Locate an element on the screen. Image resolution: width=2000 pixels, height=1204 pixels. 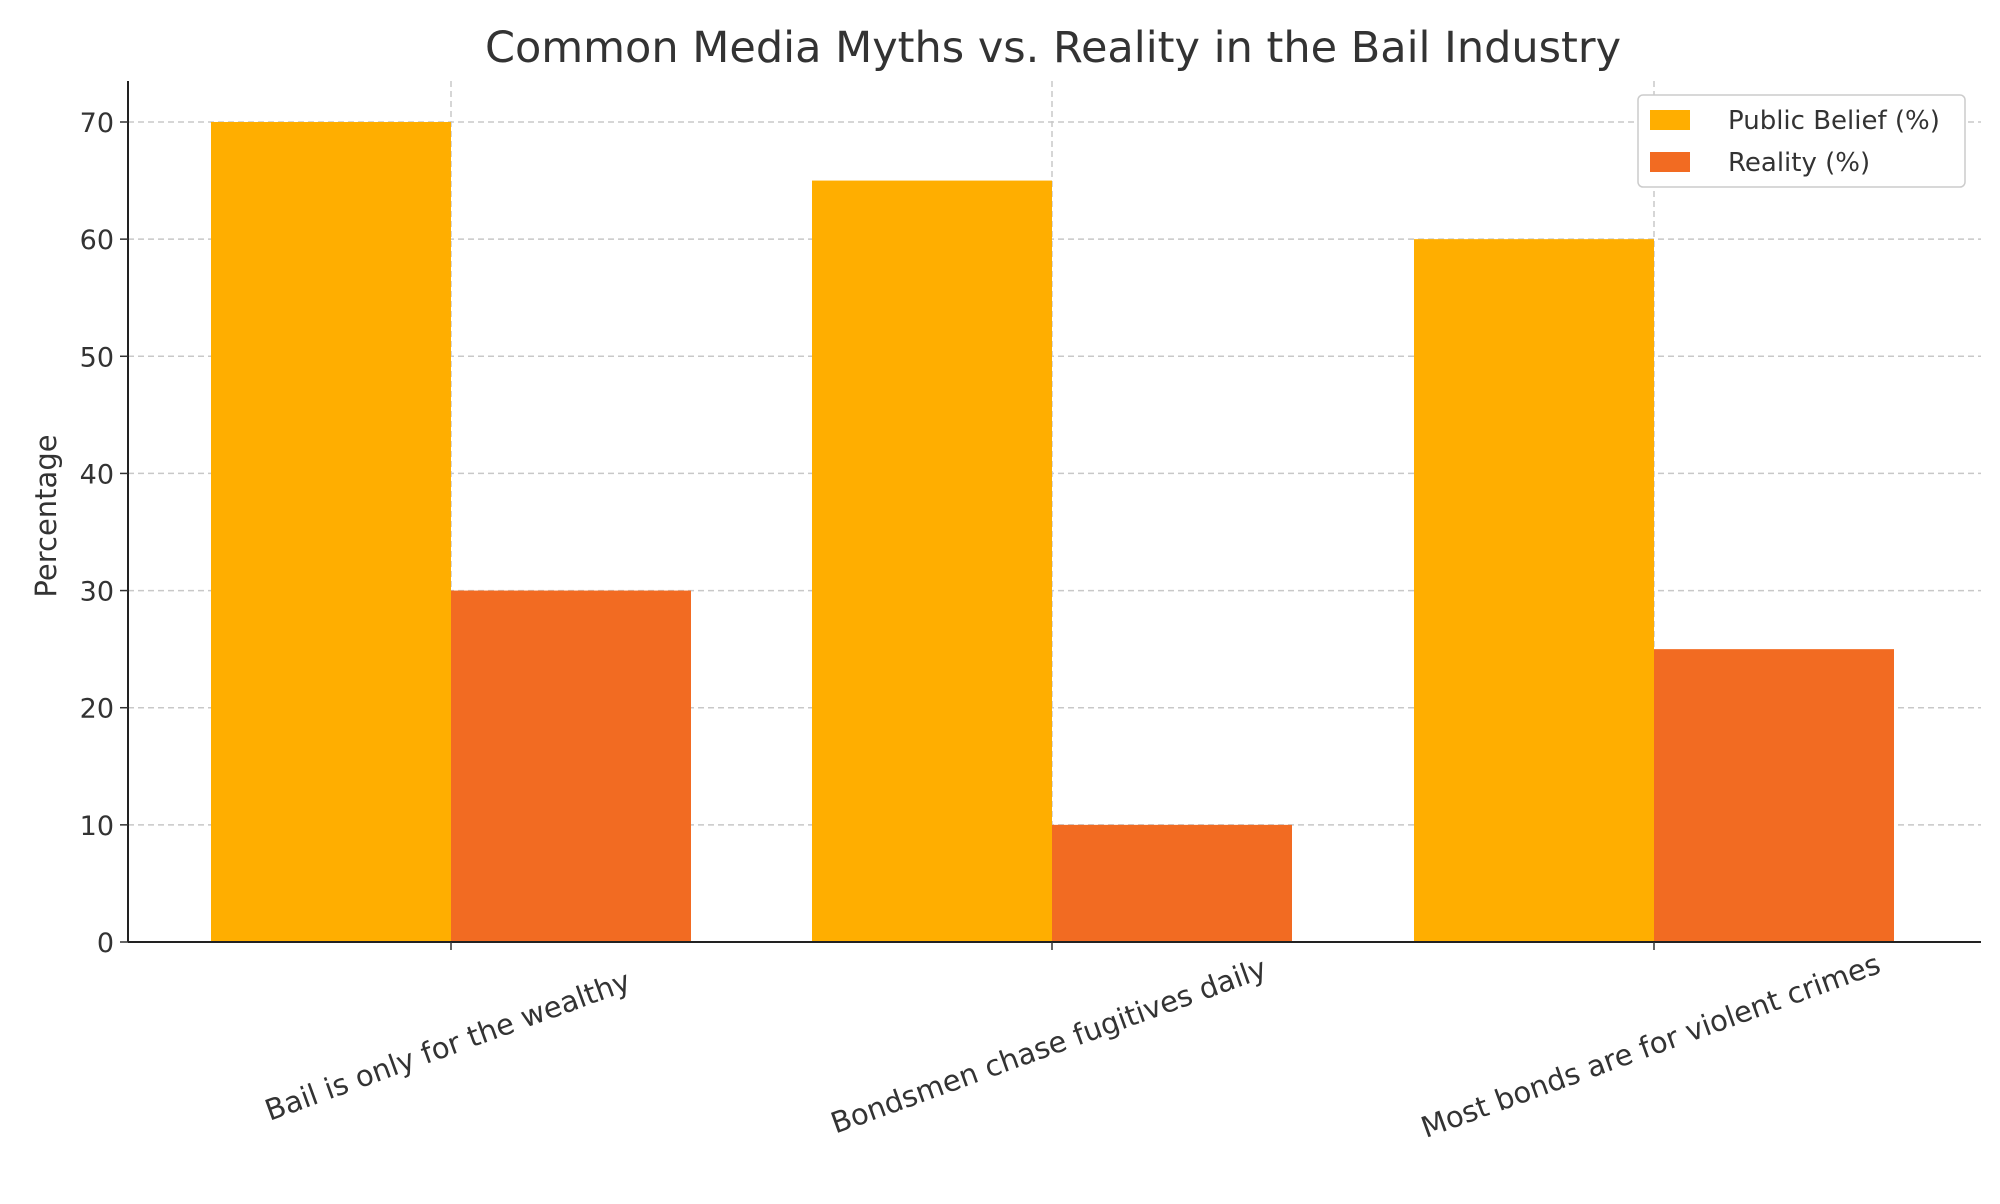
x-tick-label: Bondsmen chase fugitives daily is located at coordinates (1048, 1046).